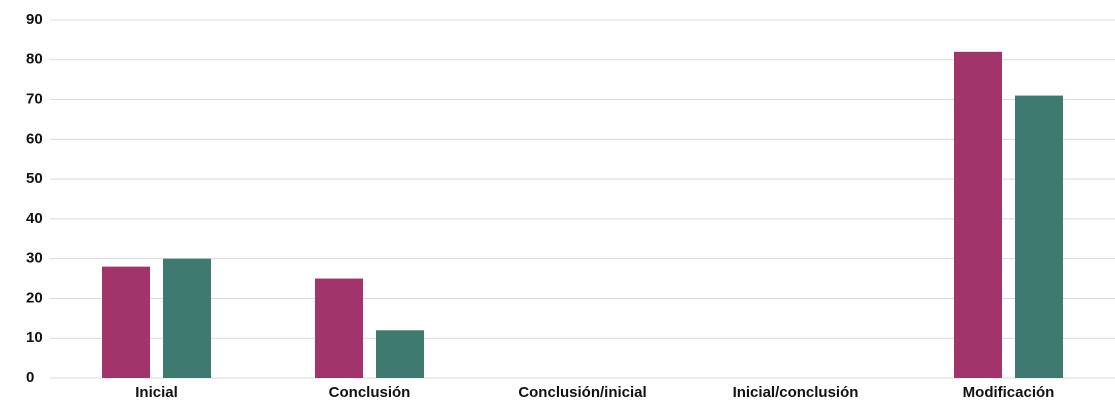 The image size is (1115, 401). I want to click on y-tick-label: 30, so click(34, 258).